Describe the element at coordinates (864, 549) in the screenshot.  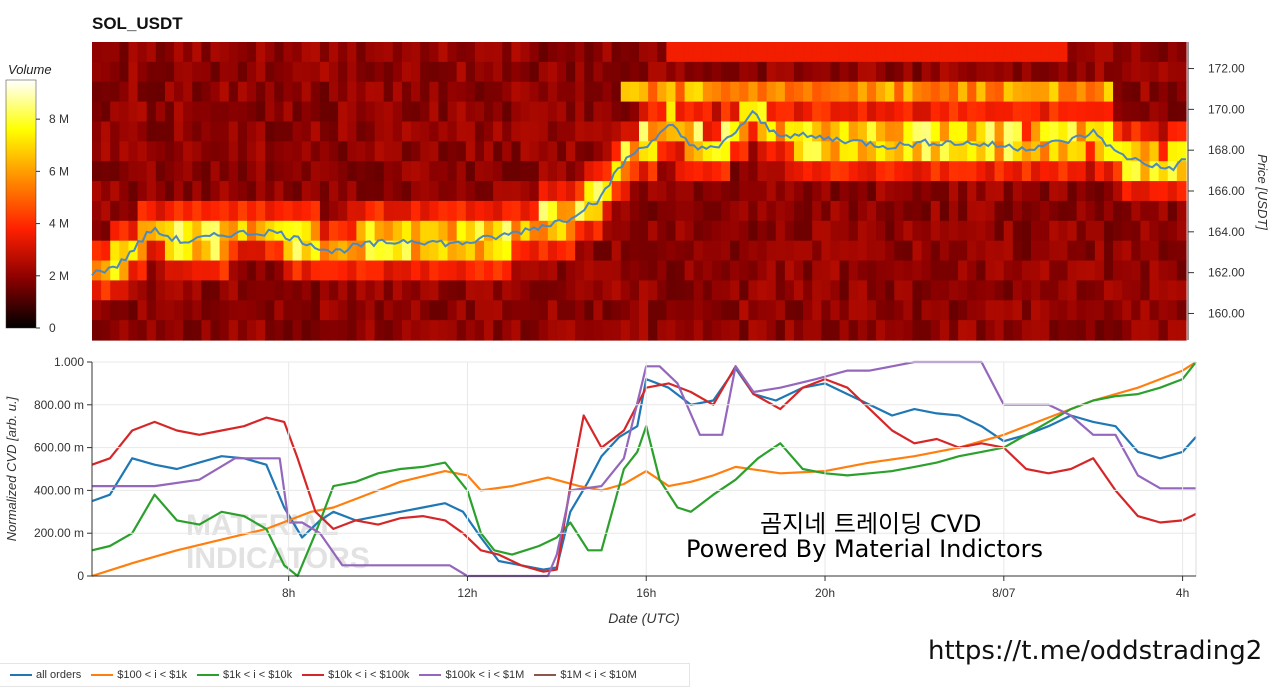
I see `annotation-line2: Powered By Material Indictors` at that location.